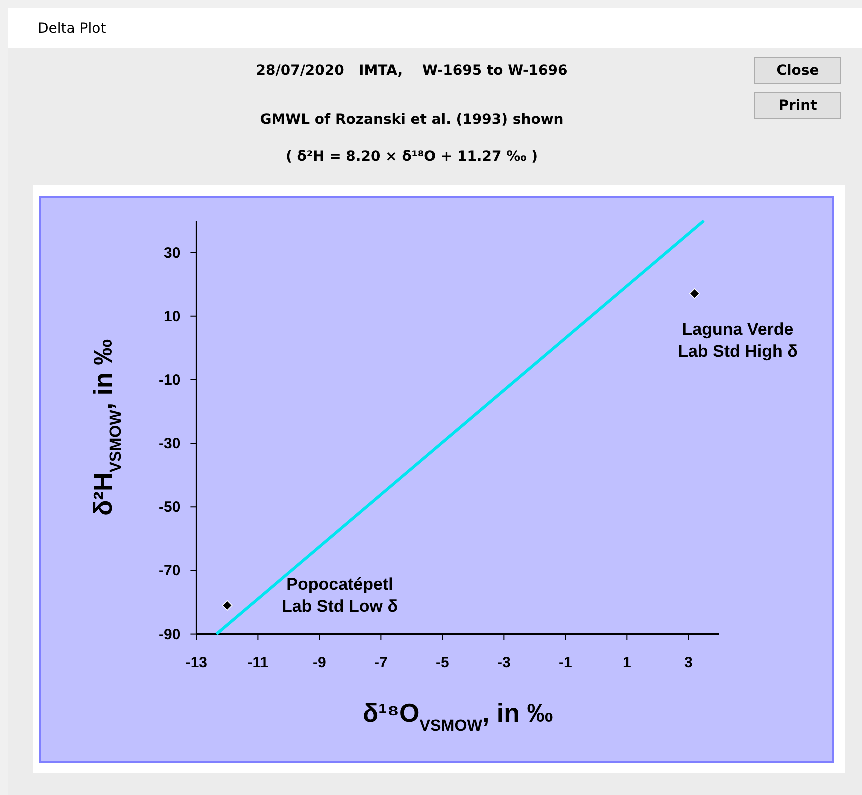  What do you see at coordinates (340, 595) in the screenshot?
I see `annotation: Popocatépetl Lab Std Low δ` at bounding box center [340, 595].